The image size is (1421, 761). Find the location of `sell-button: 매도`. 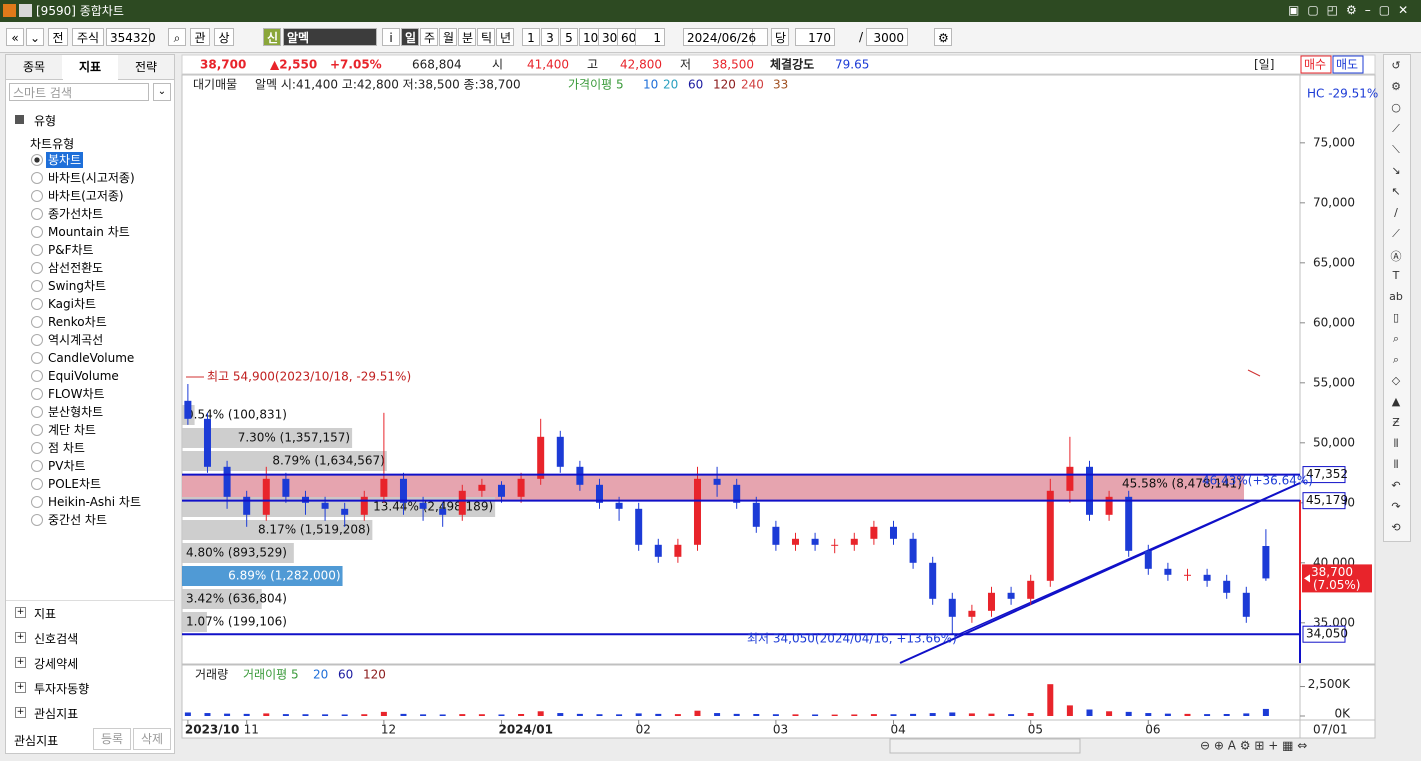

sell-button: 매도 is located at coordinates (1347, 65).